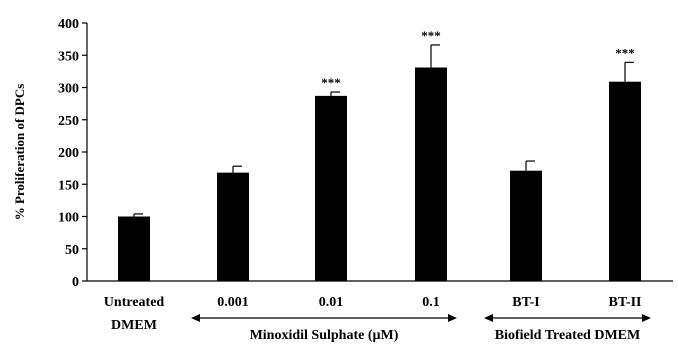 The height and width of the screenshot is (347, 678). What do you see at coordinates (19, 152) in the screenshot?
I see `y-axis-label: % Proliferation of DPCs` at bounding box center [19, 152].